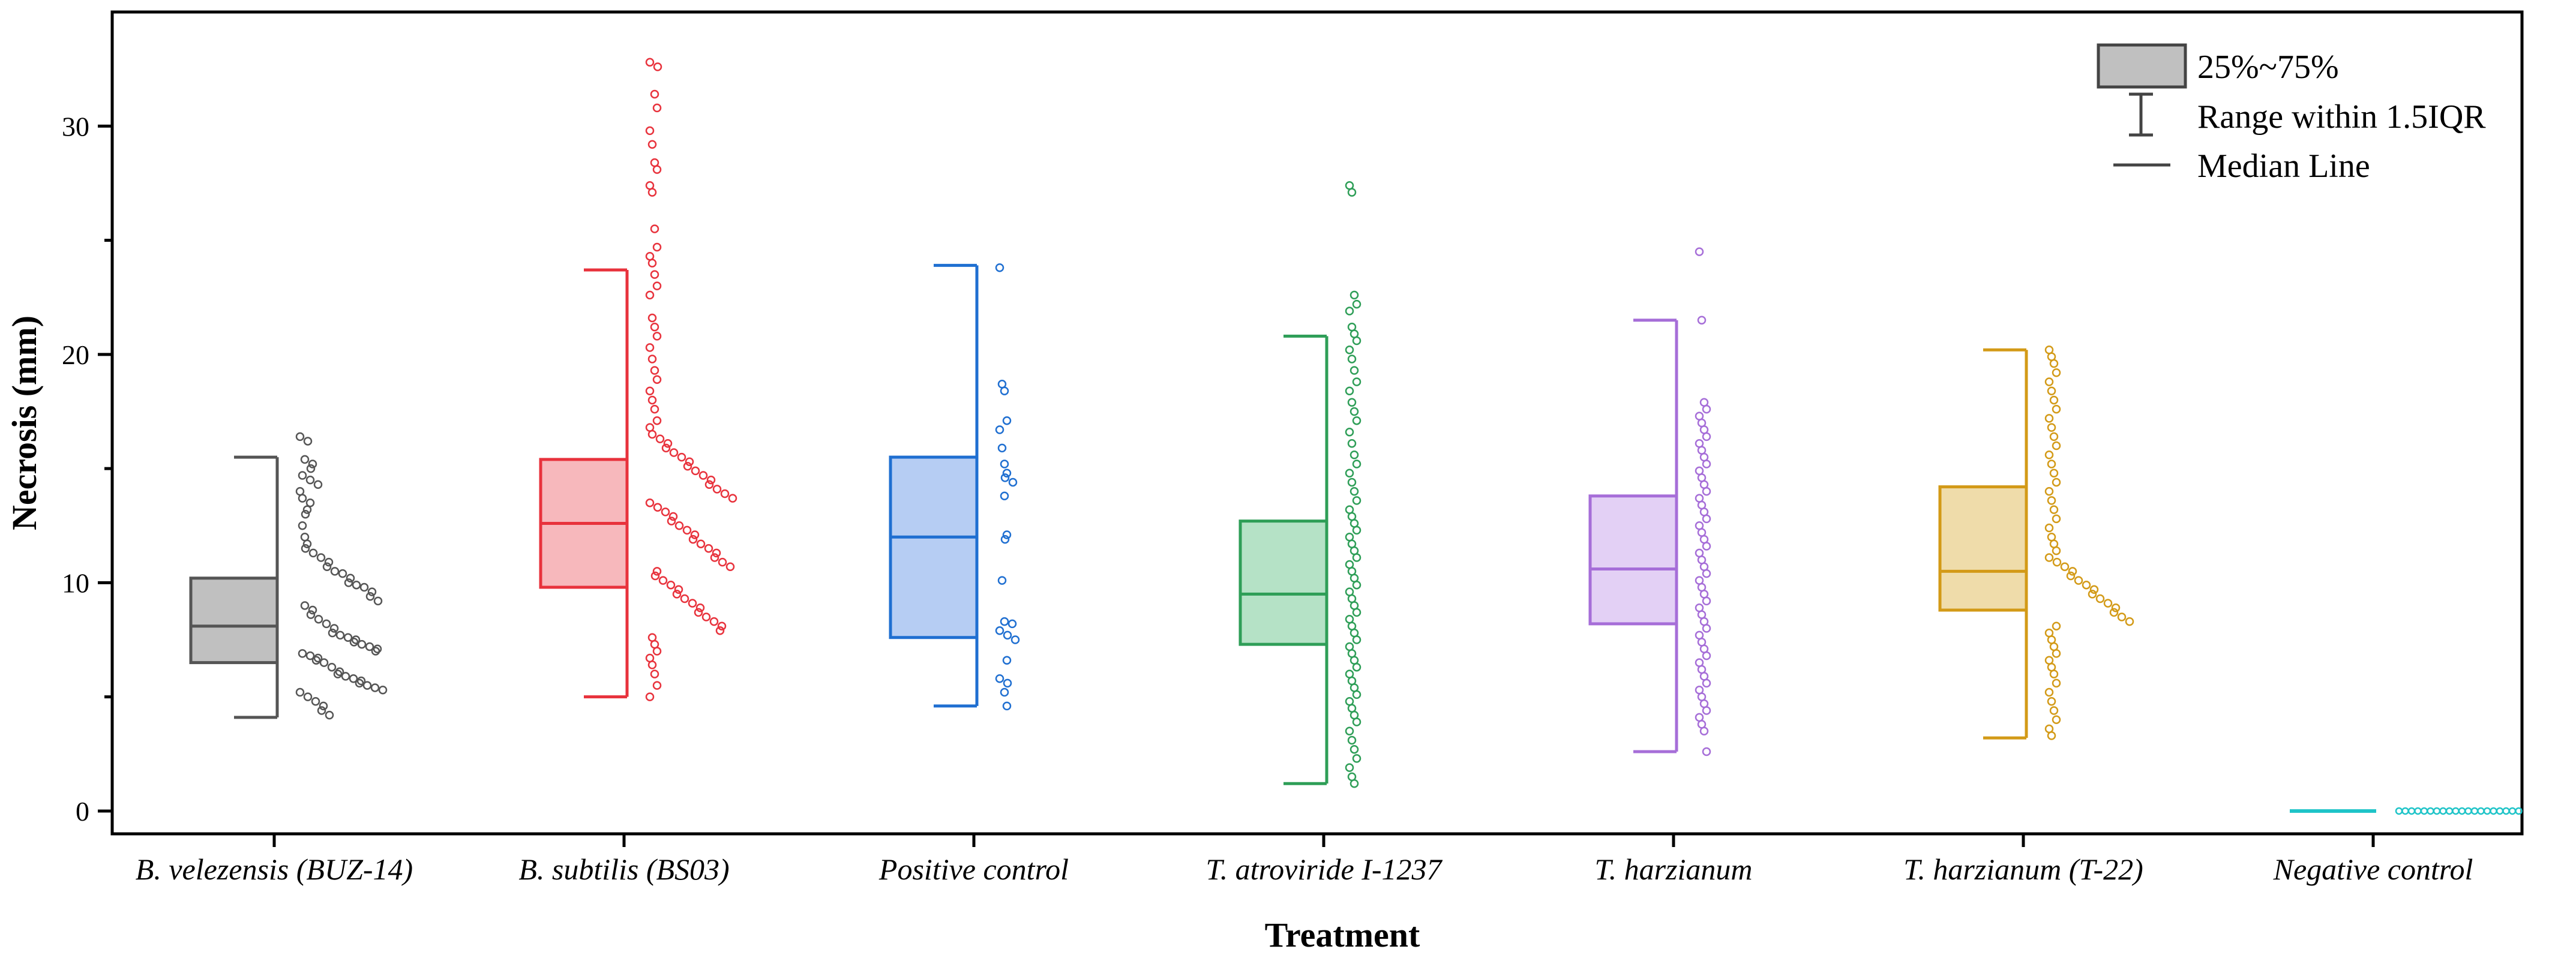  What do you see at coordinates (75, 127) in the screenshot?
I see `y-tick-label: 30` at bounding box center [75, 127].